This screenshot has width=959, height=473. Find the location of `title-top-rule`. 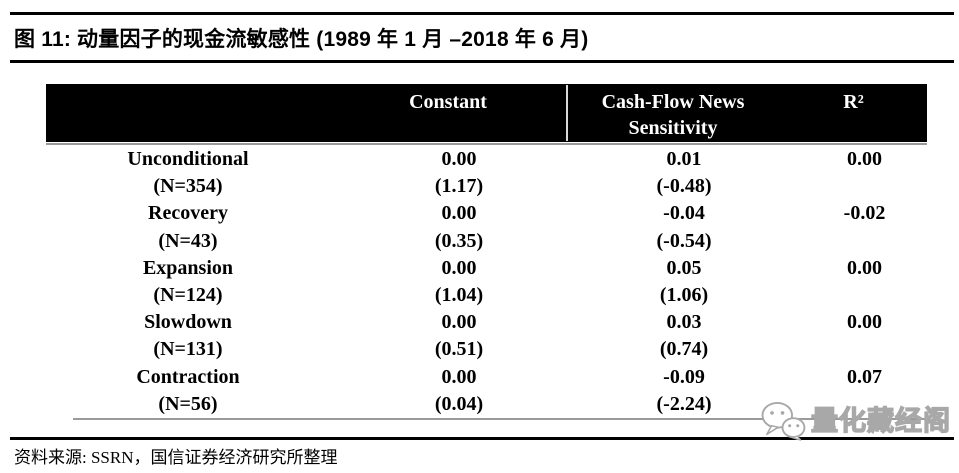

title-top-rule is located at coordinates (482, 13).